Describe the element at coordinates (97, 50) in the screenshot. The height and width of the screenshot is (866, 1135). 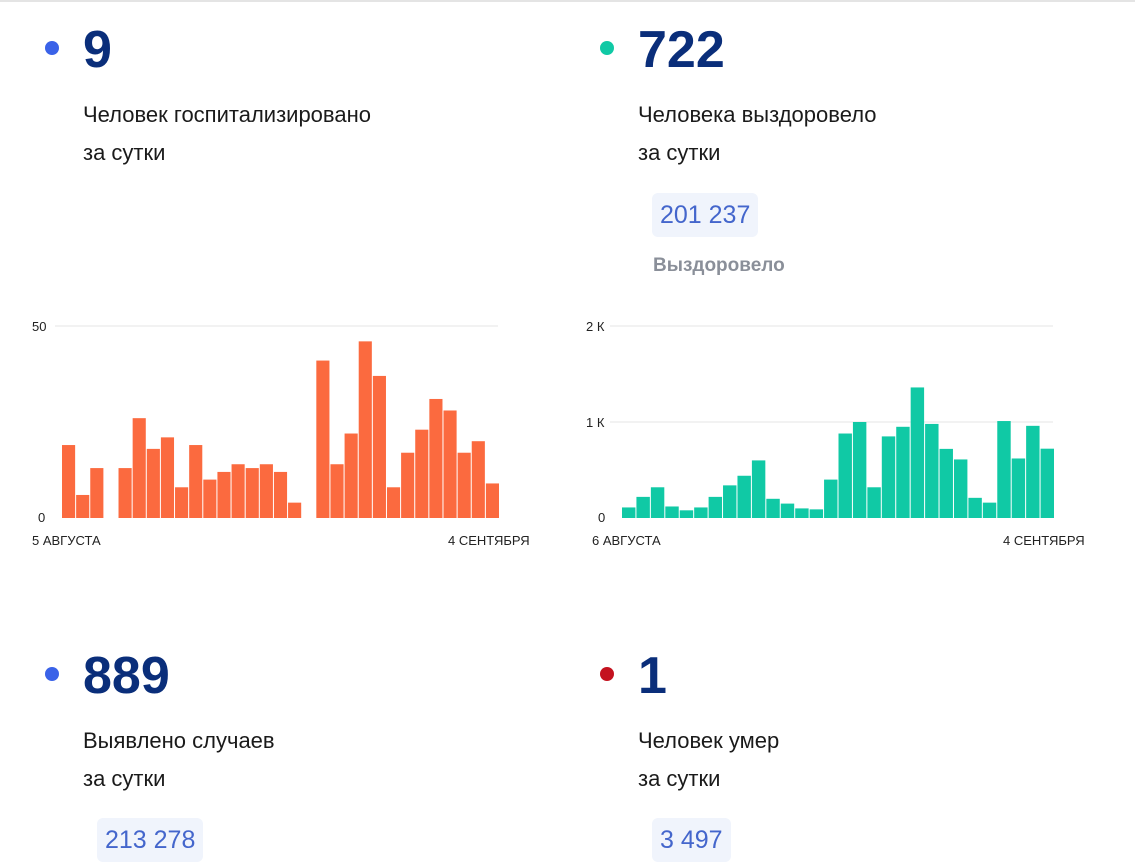
I see `hospitalized-count: 9` at that location.